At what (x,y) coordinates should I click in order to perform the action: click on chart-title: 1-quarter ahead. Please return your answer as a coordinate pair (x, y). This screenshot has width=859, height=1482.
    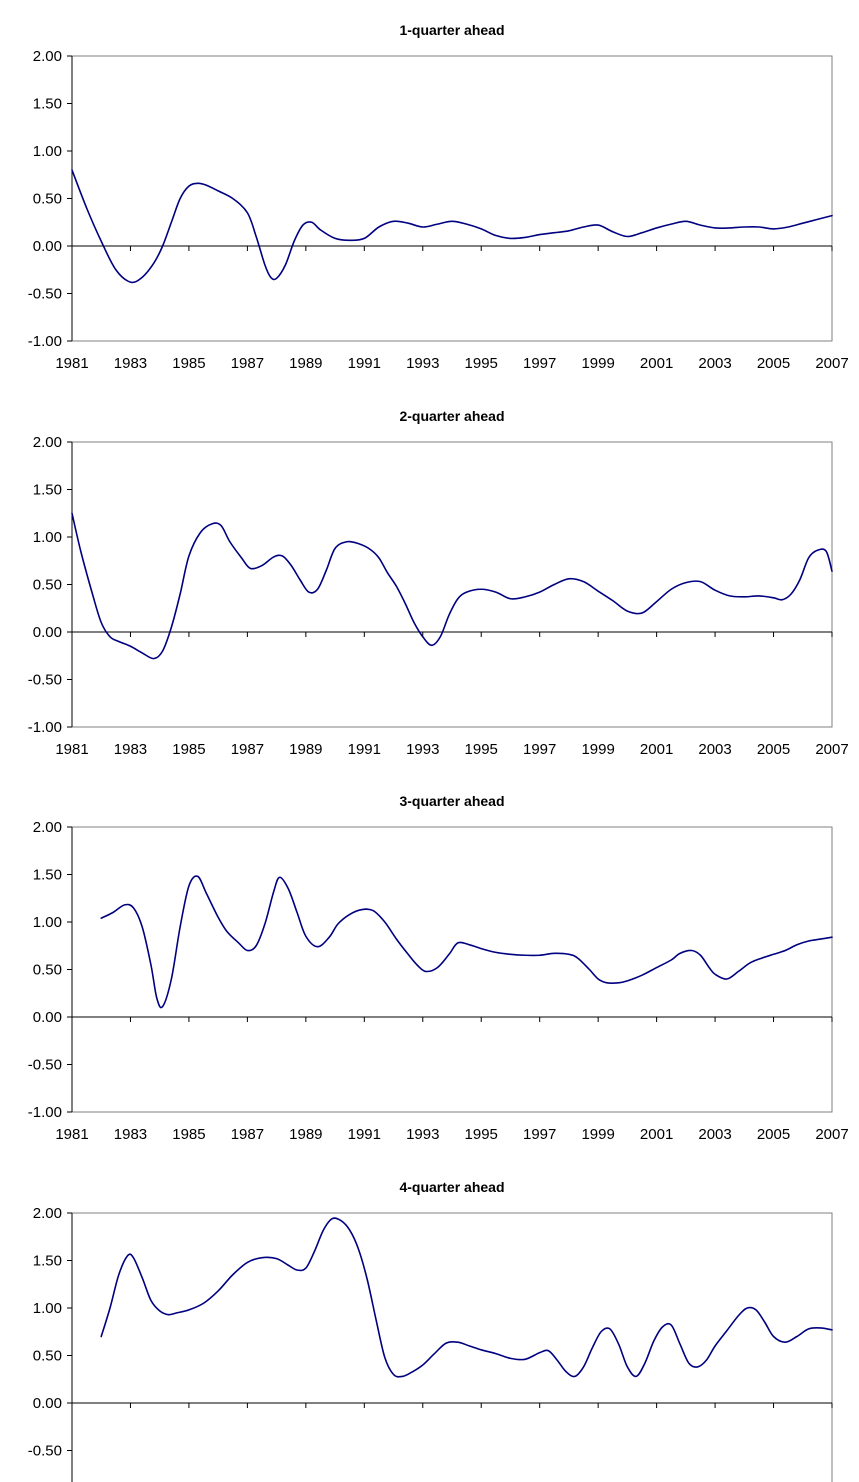
    Looking at the image, I should click on (451, 30).